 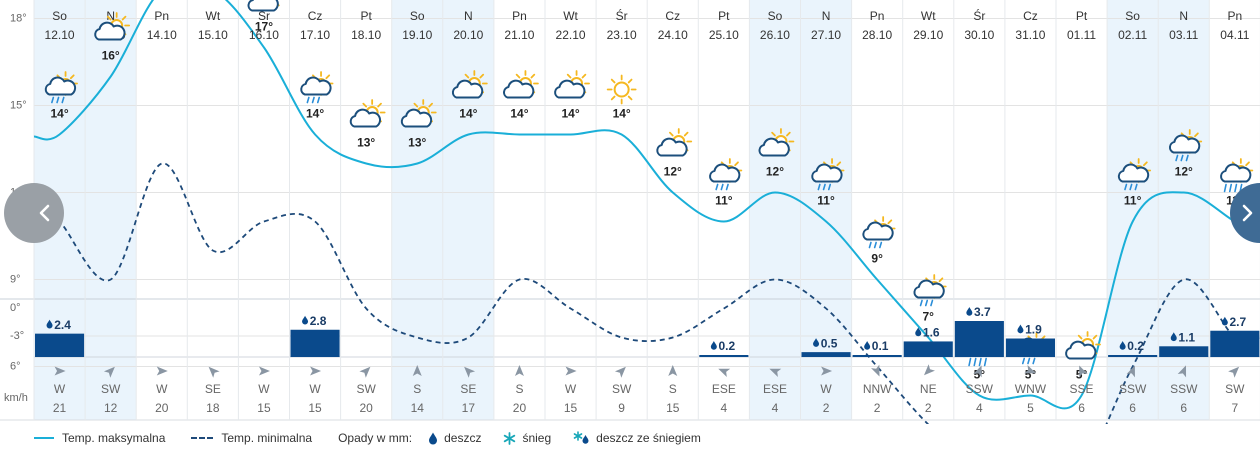 I want to click on rain-snow-icon, so click(x=581, y=437).